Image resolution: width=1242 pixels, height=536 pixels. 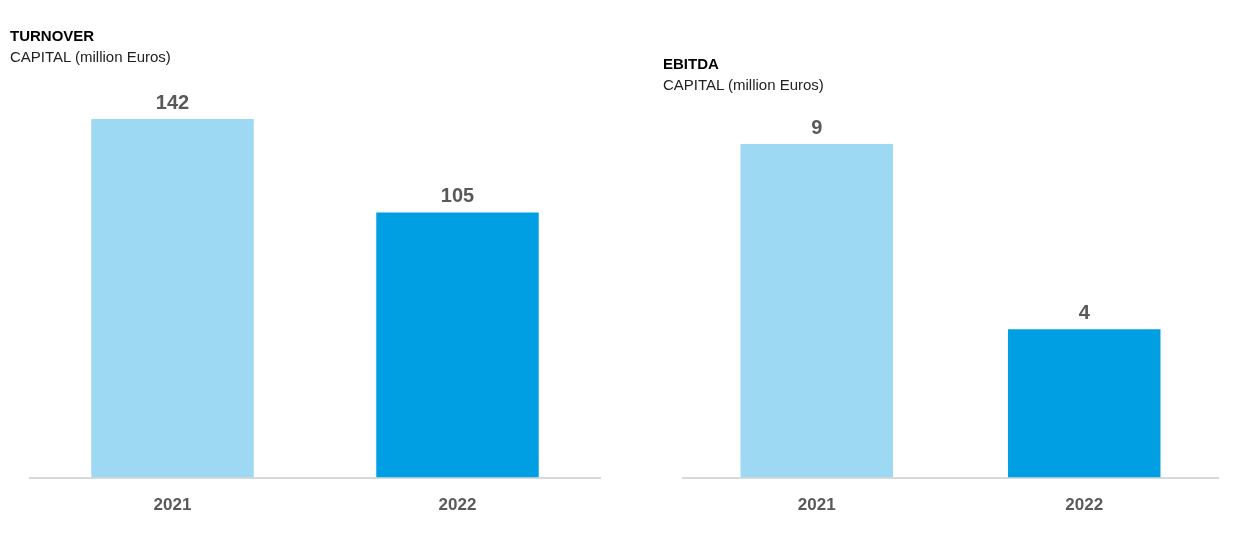 What do you see at coordinates (457, 194) in the screenshot?
I see `data-label: 105` at bounding box center [457, 194].